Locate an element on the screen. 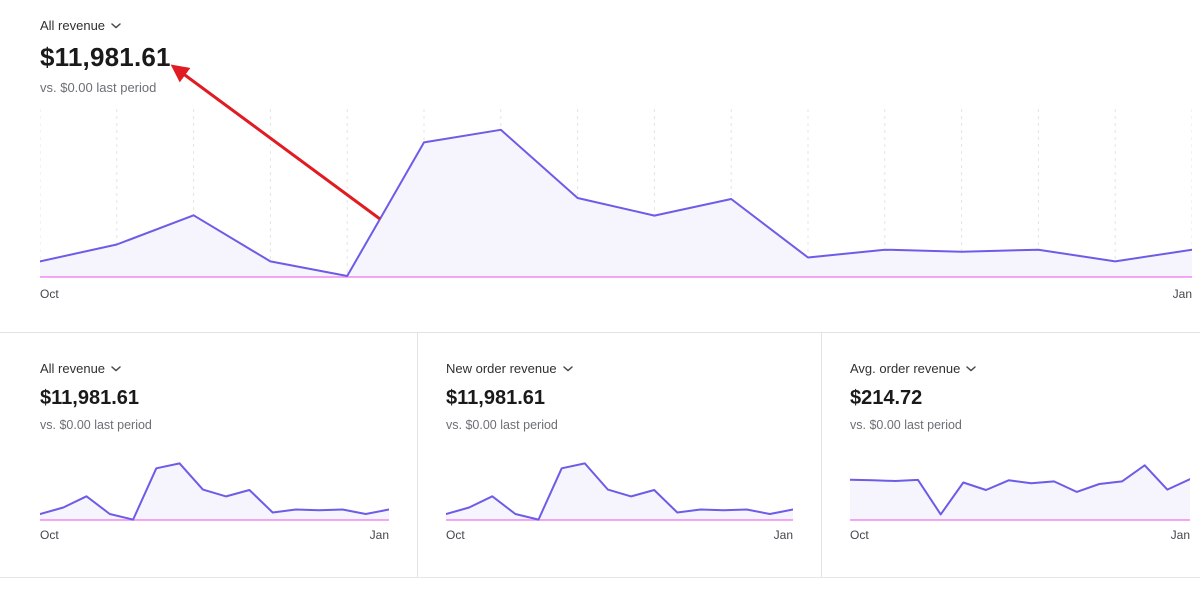 Image resolution: width=1200 pixels, height=590 pixels. card-metric-label: All revenue is located at coordinates (73, 368).